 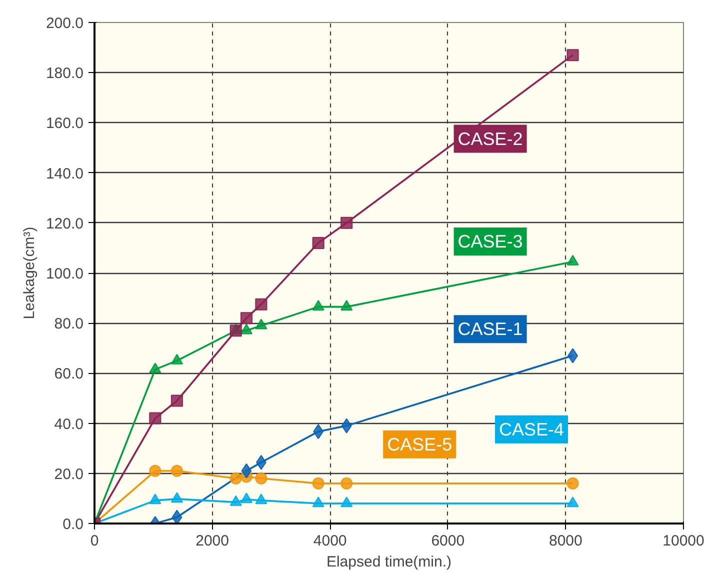 What do you see at coordinates (65, 23) in the screenshot?
I see `y-tick-label: 200.0` at bounding box center [65, 23].